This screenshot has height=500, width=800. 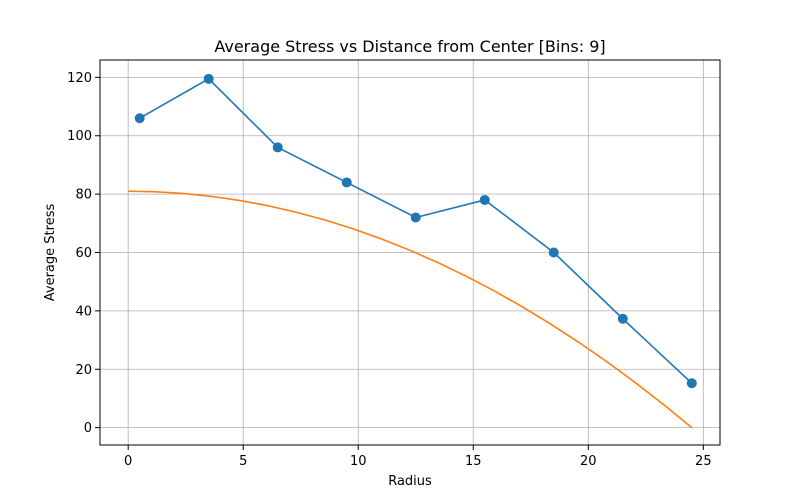 I want to click on y-tick-label: 100, so click(x=79, y=136).